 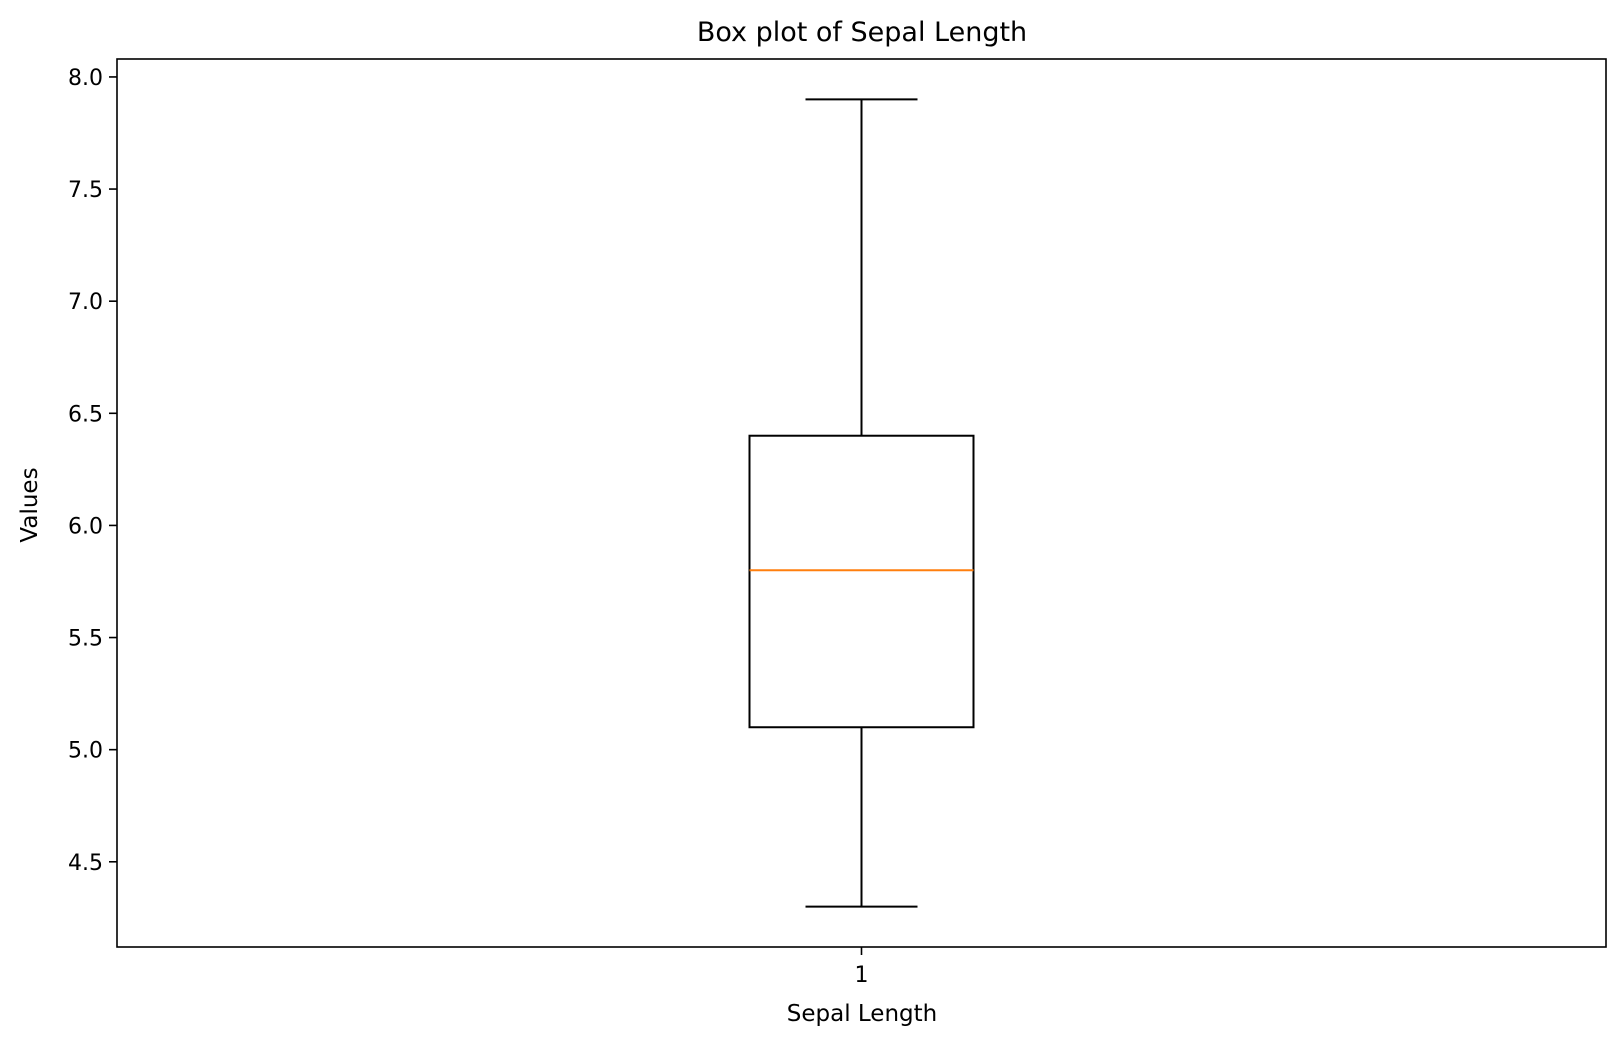 What do you see at coordinates (862, 975) in the screenshot?
I see `x-tick-label: 1` at bounding box center [862, 975].